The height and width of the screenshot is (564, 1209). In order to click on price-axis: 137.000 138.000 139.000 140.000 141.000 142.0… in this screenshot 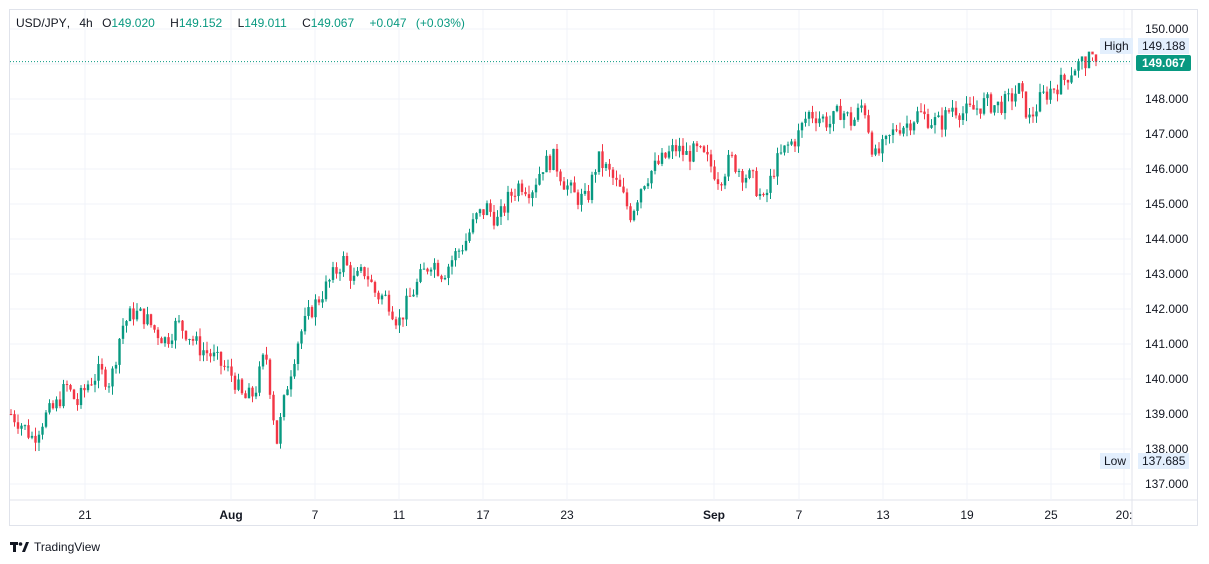, I will do `click(1167, 256)`.